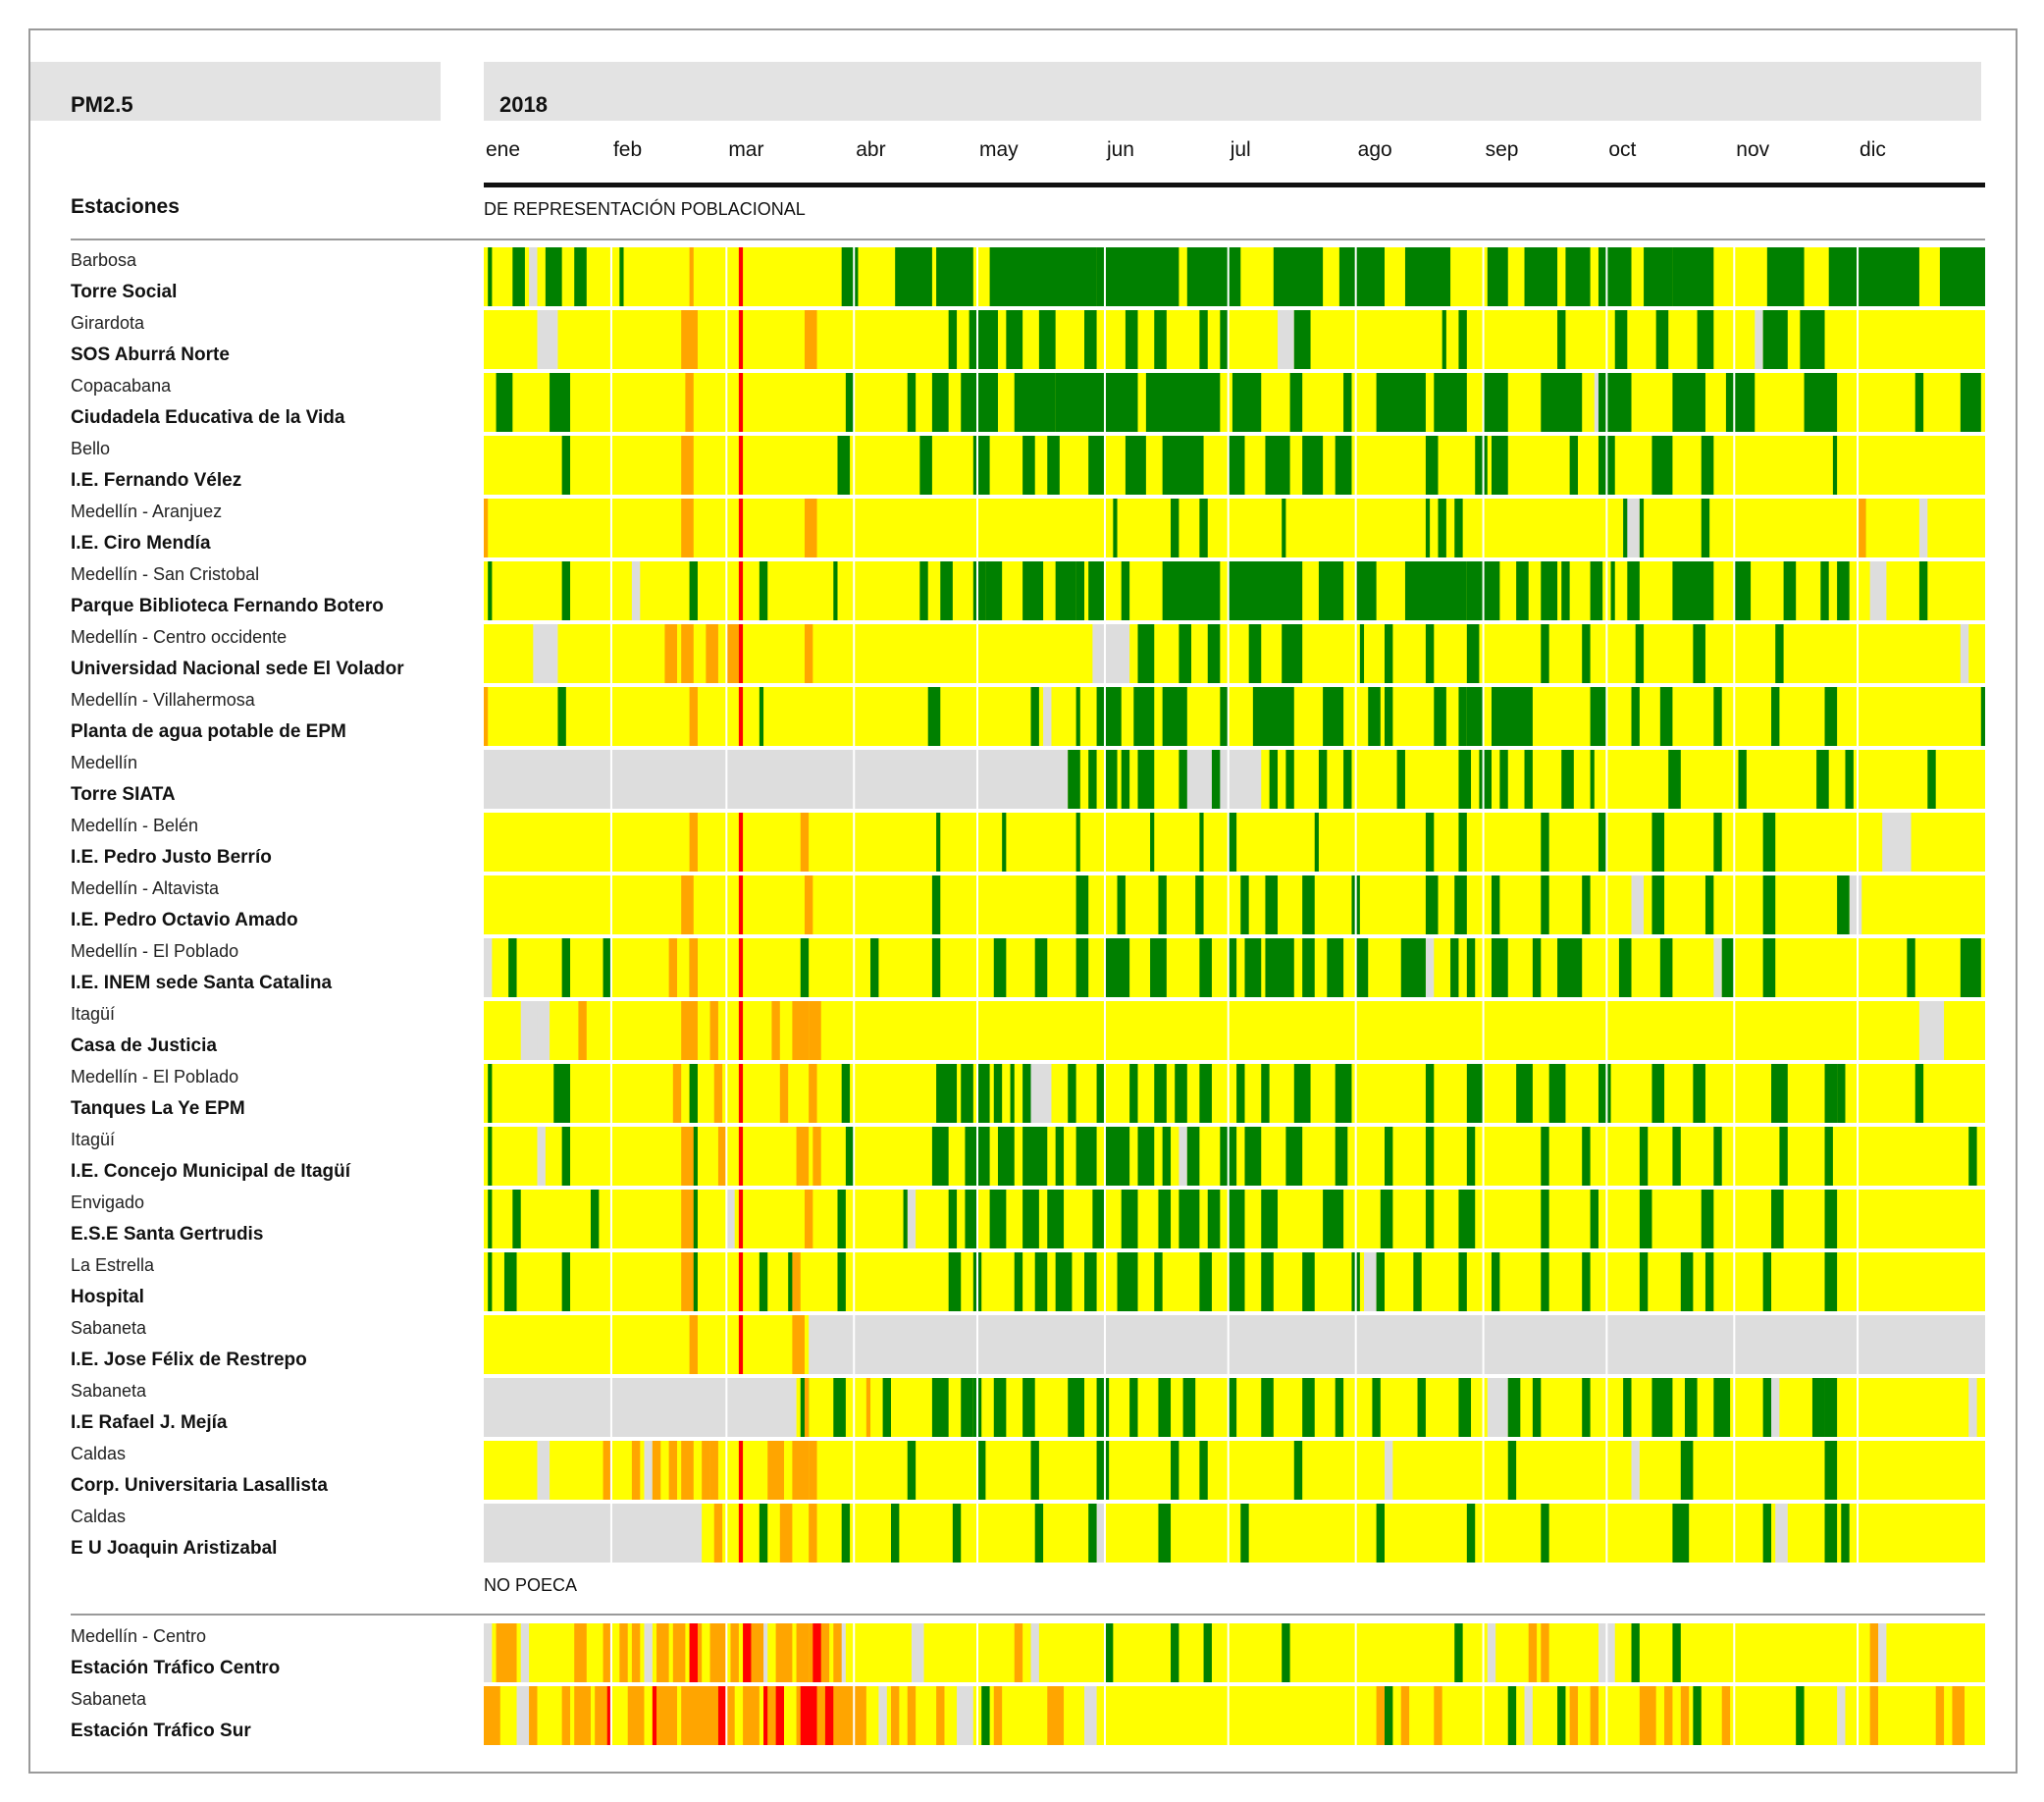 The image size is (2044, 1802). I want to click on station-row: Medellín Torre SIATA, so click(1028, 779).